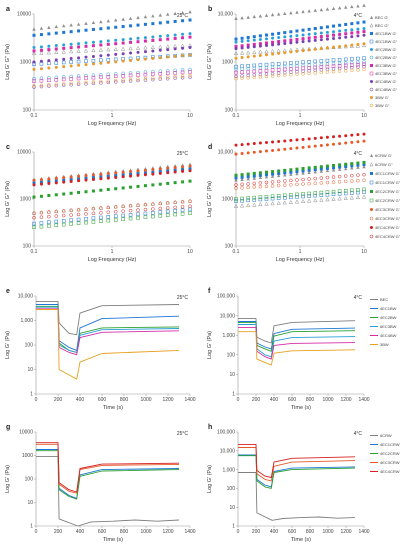 This screenshot has height=550, width=407. What do you see at coordinates (390, 453) in the screenshot?
I see `legend-label: 4EC2CRW` at bounding box center [390, 453].